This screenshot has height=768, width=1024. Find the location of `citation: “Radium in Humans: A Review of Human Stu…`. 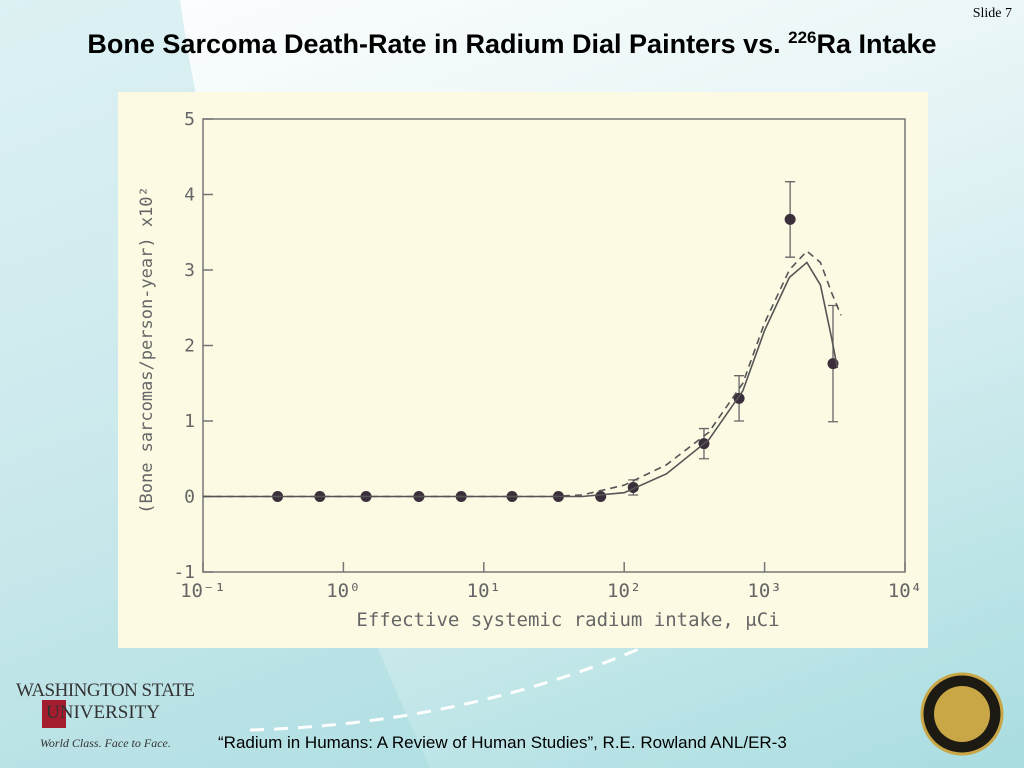

citation: “Radium in Humans: A Review of Human Stu… is located at coordinates (502, 742).